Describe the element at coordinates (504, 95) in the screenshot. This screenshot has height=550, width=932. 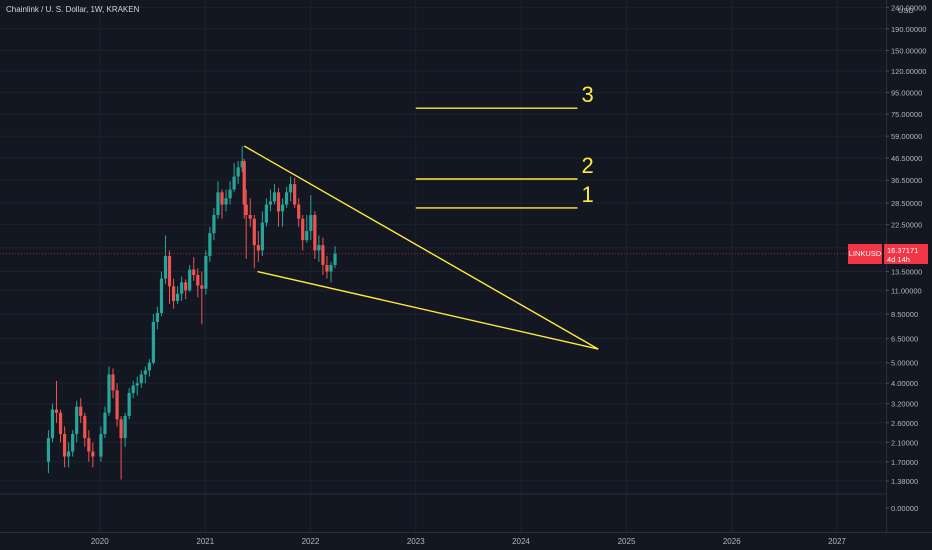
I see `target-level-3: 3` at that location.